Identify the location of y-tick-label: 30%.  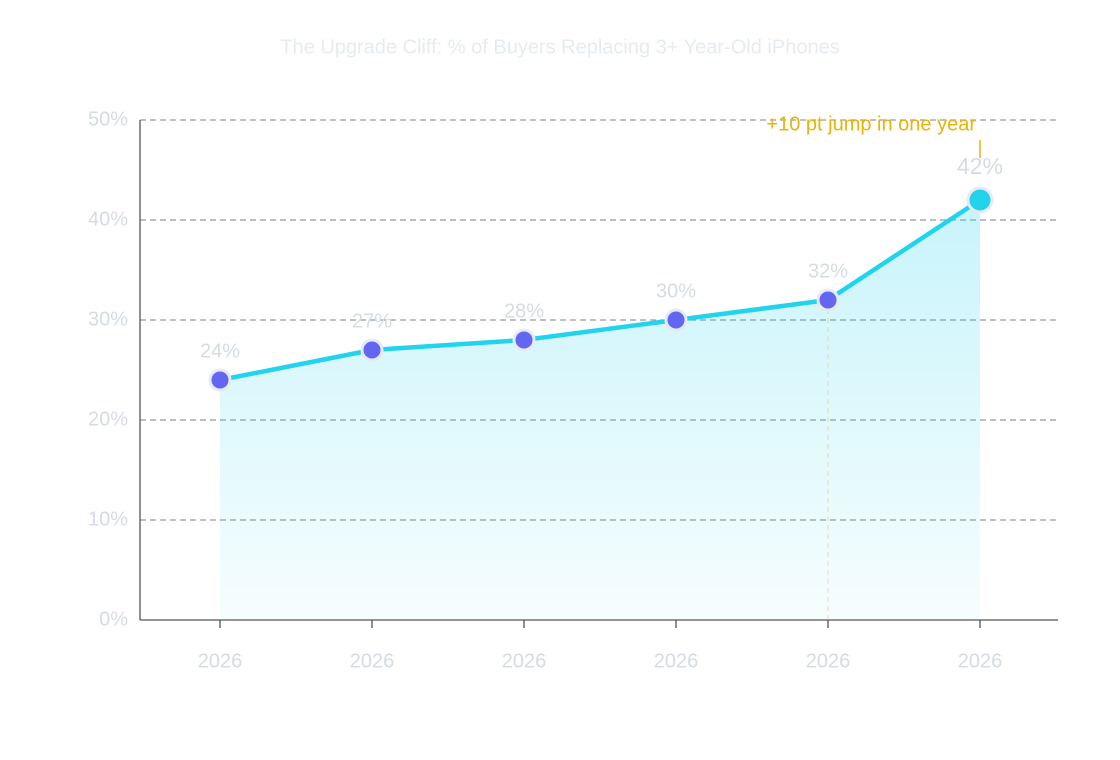
(108, 319).